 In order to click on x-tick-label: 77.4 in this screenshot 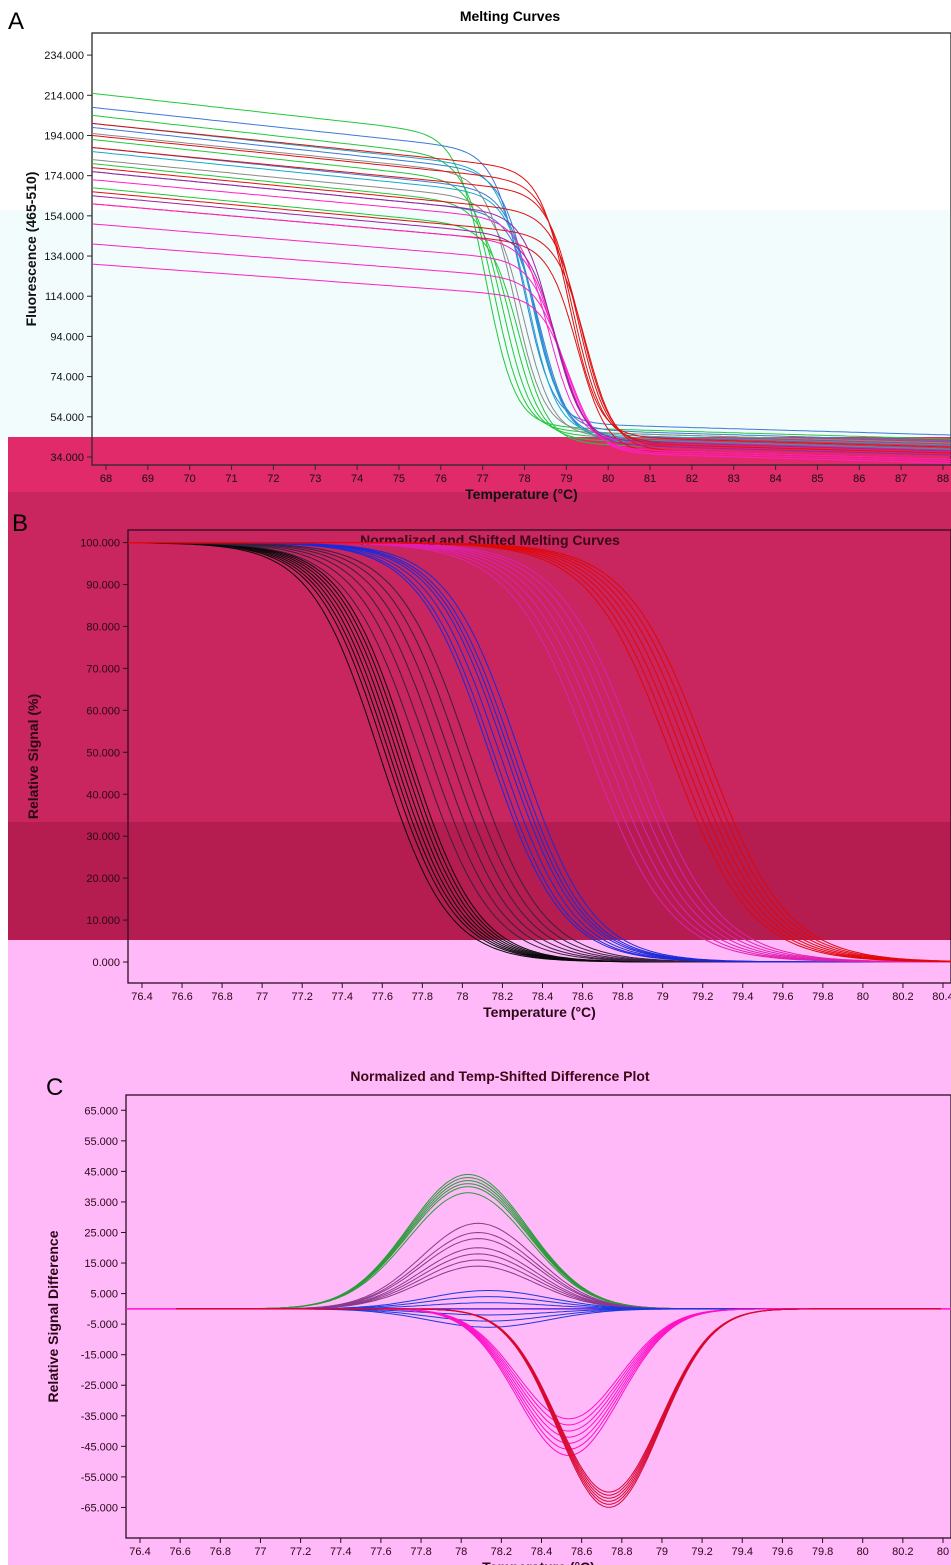, I will do `click(340, 1552)`.